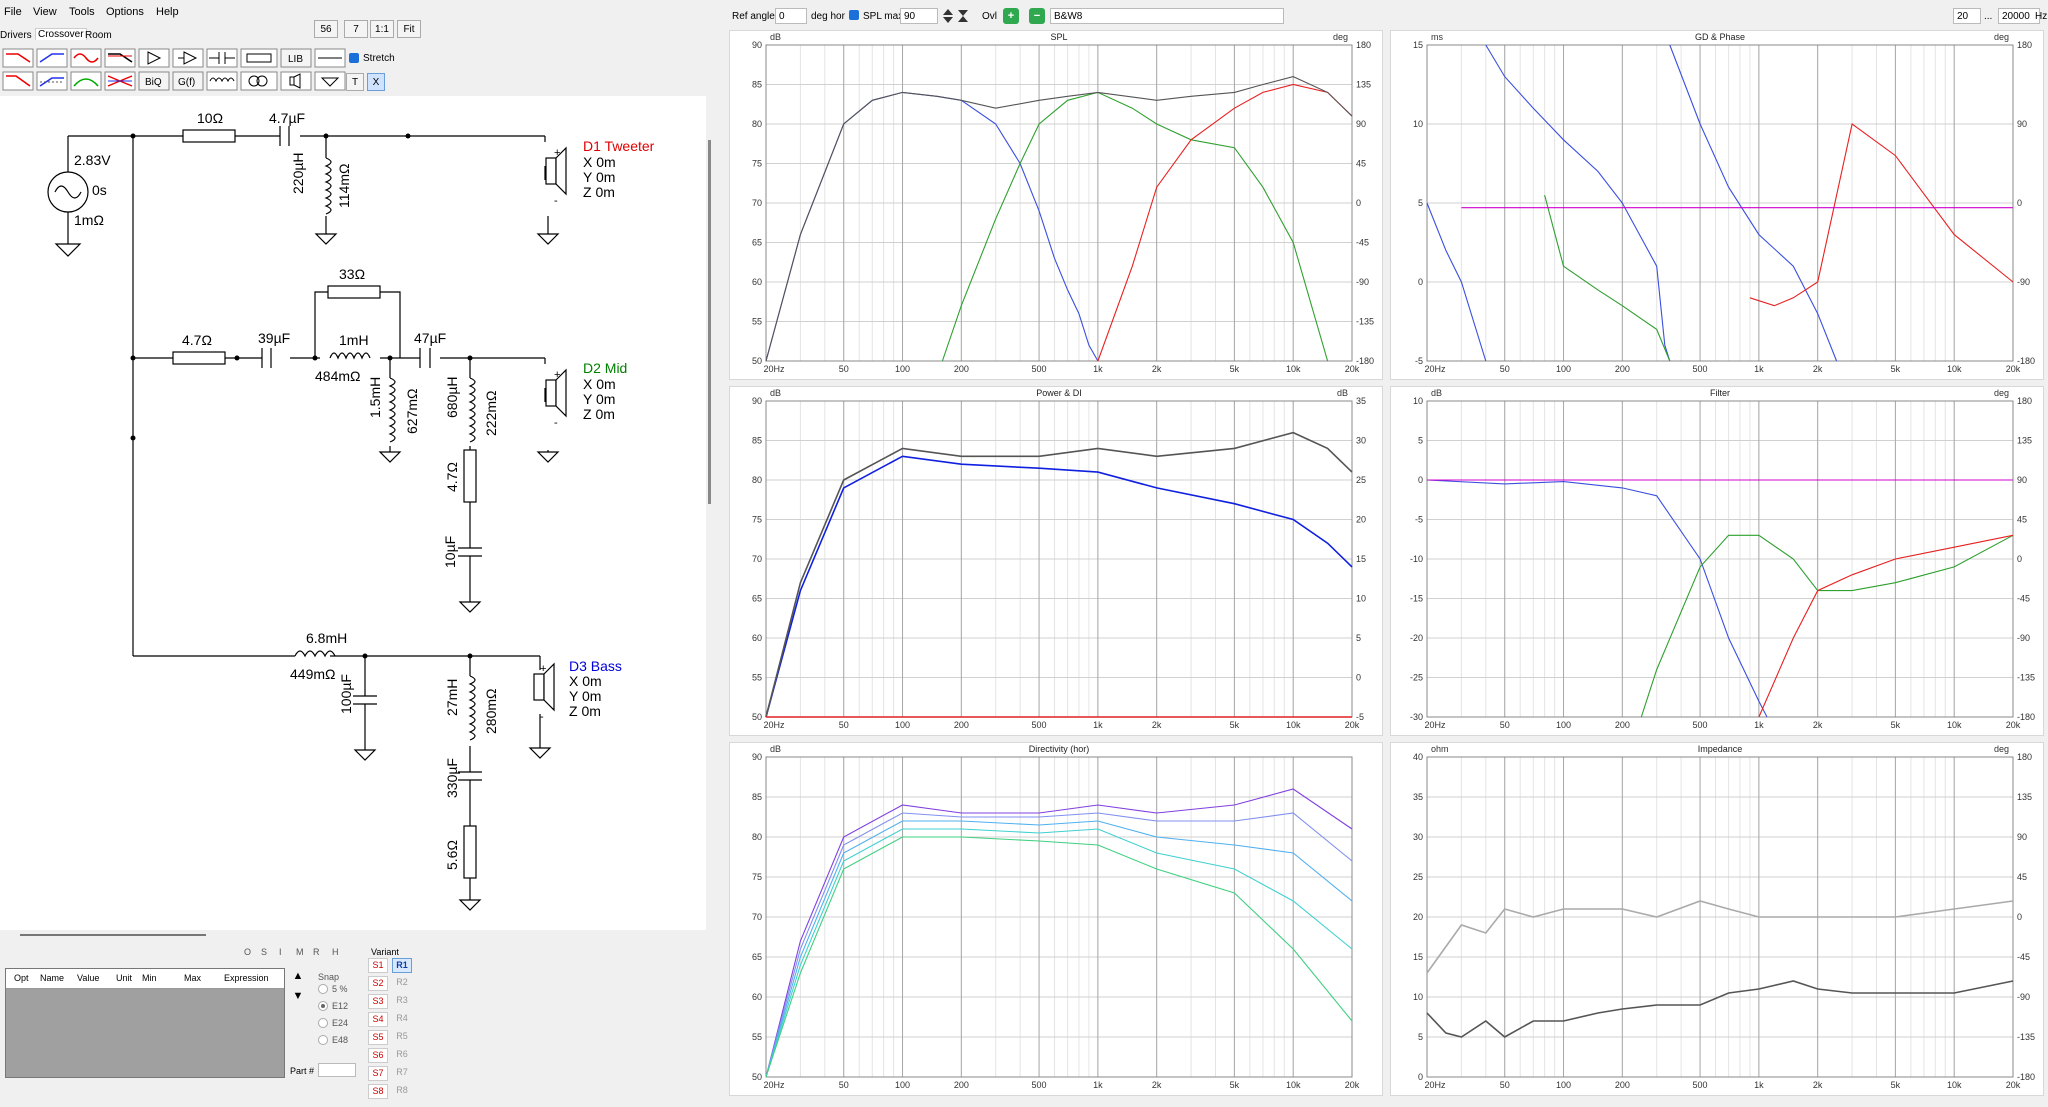  I want to click on spl-max-checkbox, so click(854, 15).